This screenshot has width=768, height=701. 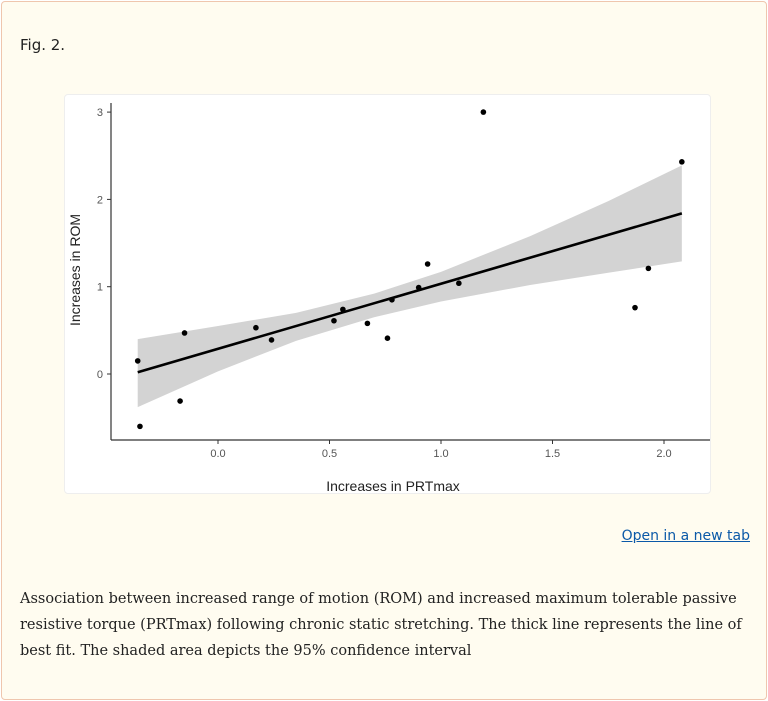 I want to click on y-tick-label: 3, so click(x=100, y=113).